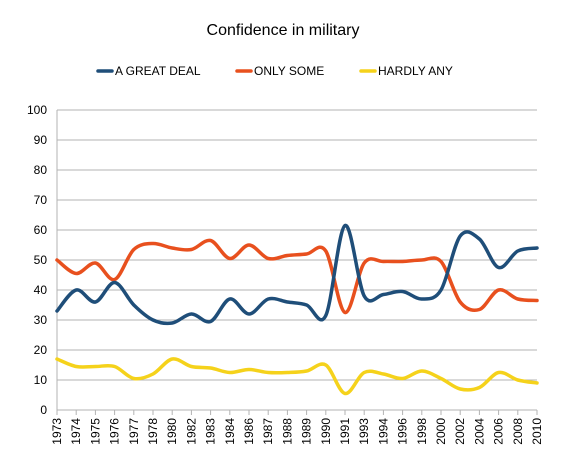  What do you see at coordinates (41, 260) in the screenshot?
I see `y-tick-label: 50` at bounding box center [41, 260].